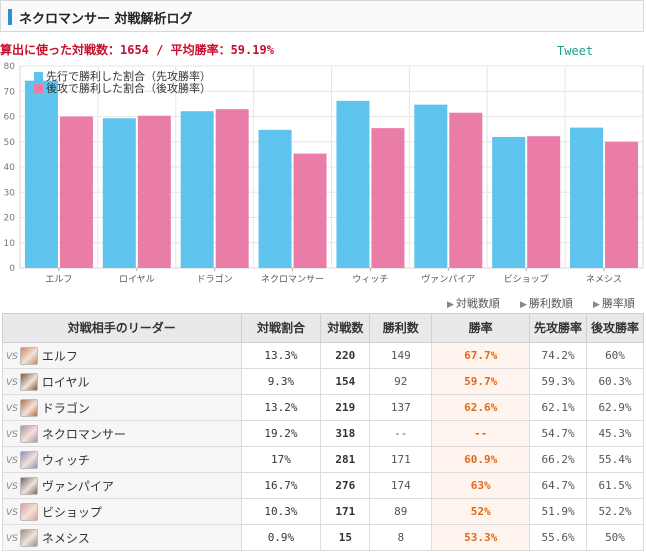  I want to click on table-row: VS ネメシス 0.9% 15 8 53.3% 55.6% 50%, so click(323, 537).